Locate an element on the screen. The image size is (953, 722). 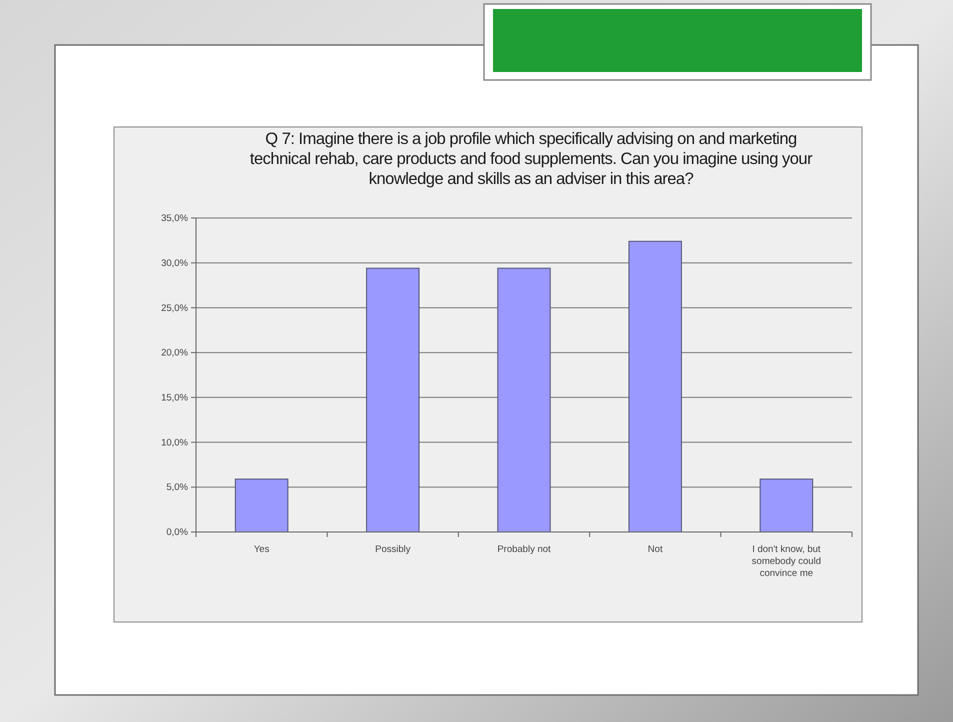
x-tick-label: Yes is located at coordinates (262, 549).